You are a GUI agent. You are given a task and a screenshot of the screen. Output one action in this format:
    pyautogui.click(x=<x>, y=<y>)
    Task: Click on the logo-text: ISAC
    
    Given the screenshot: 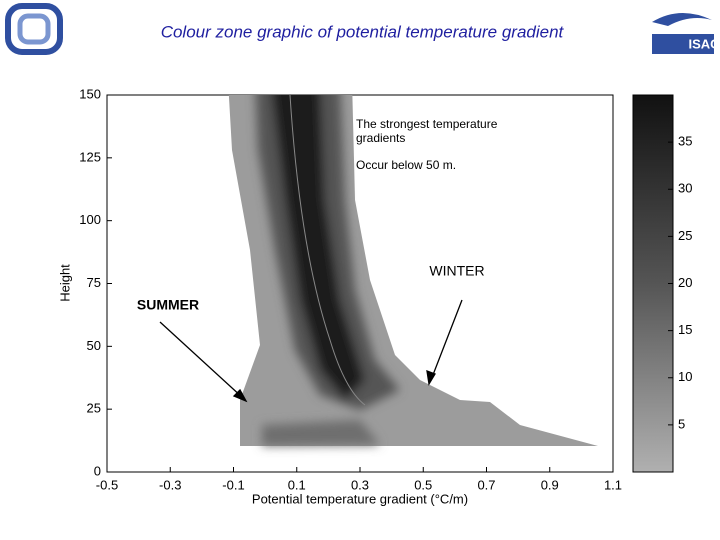 What is the action you would take?
    pyautogui.click(x=704, y=43)
    